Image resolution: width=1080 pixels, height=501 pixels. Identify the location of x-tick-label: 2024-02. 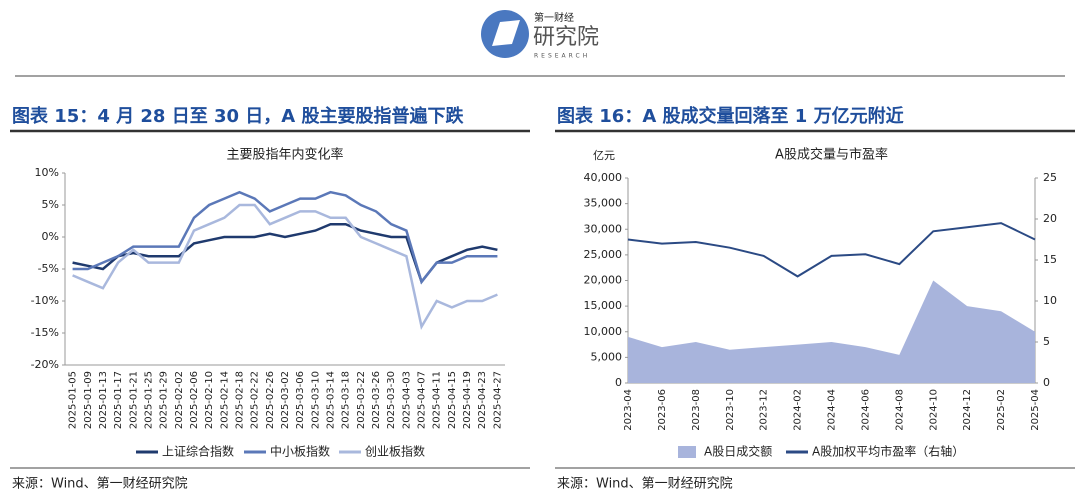
(798, 410).